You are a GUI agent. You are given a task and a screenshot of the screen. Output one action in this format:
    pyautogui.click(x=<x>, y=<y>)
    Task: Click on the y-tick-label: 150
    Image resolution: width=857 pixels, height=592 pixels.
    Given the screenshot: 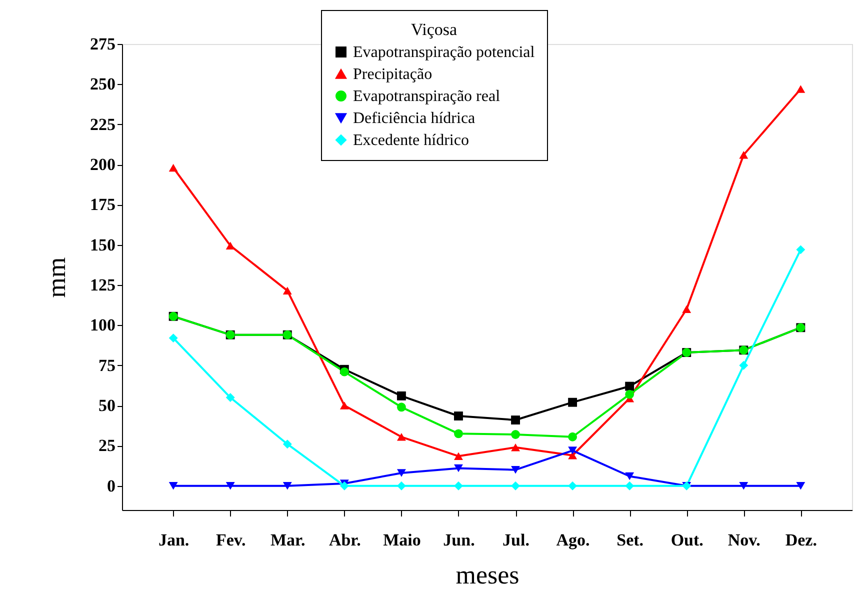 What is the action you would take?
    pyautogui.click(x=103, y=244)
    